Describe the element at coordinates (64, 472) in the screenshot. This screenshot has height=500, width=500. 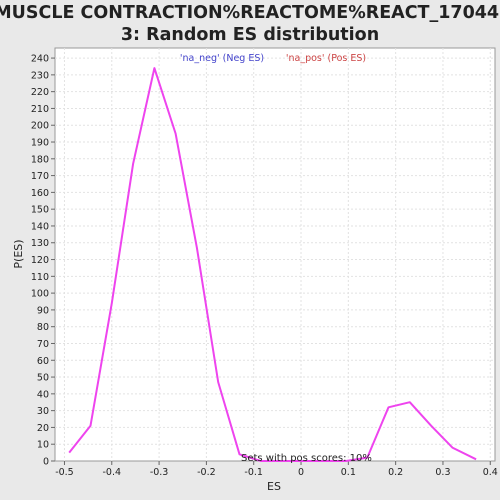
I see `x-tick-label: -0.5` at that location.